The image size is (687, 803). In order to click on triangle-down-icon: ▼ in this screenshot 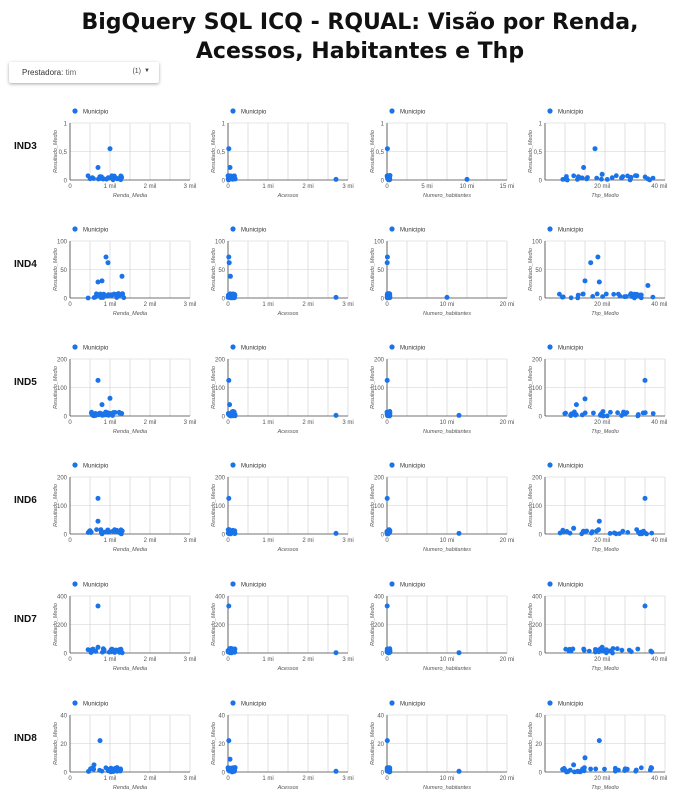, I will do `click(147, 71)`.